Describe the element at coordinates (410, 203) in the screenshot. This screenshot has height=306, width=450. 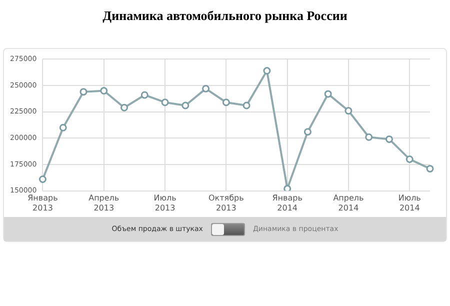
I see `x-tick-label: Июль 2014` at that location.